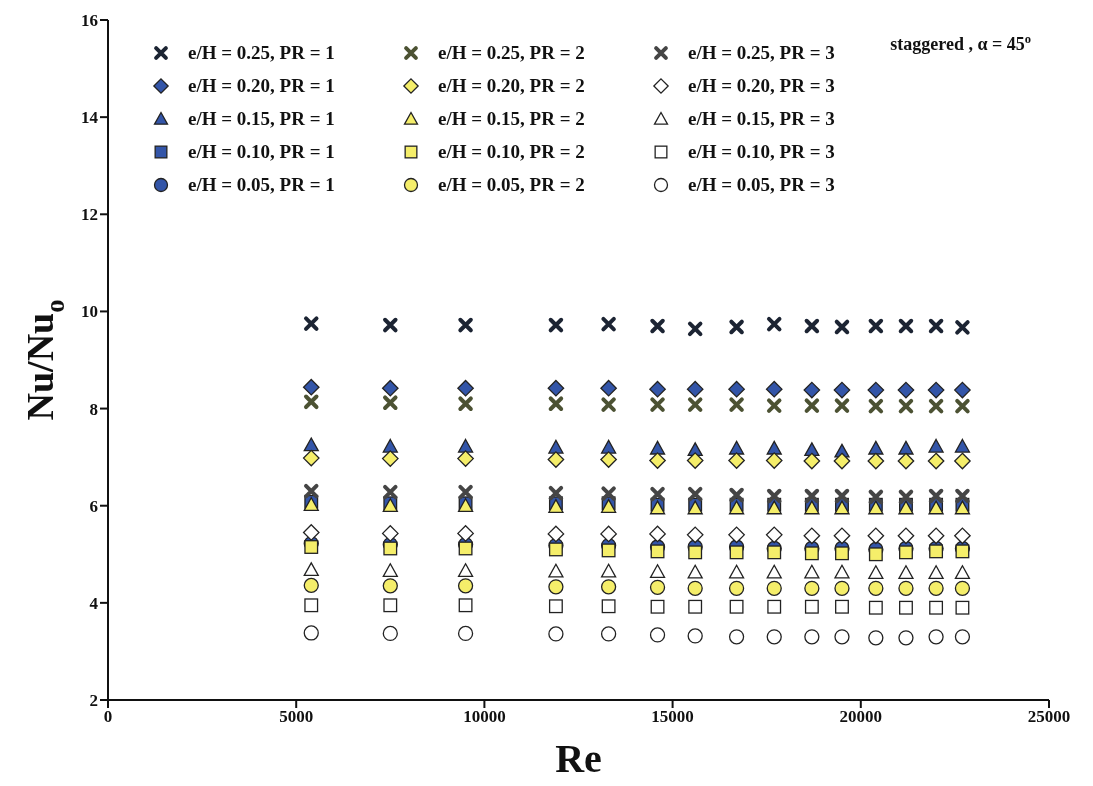  I want to click on x-tick-label: 5000, so click(296, 717).